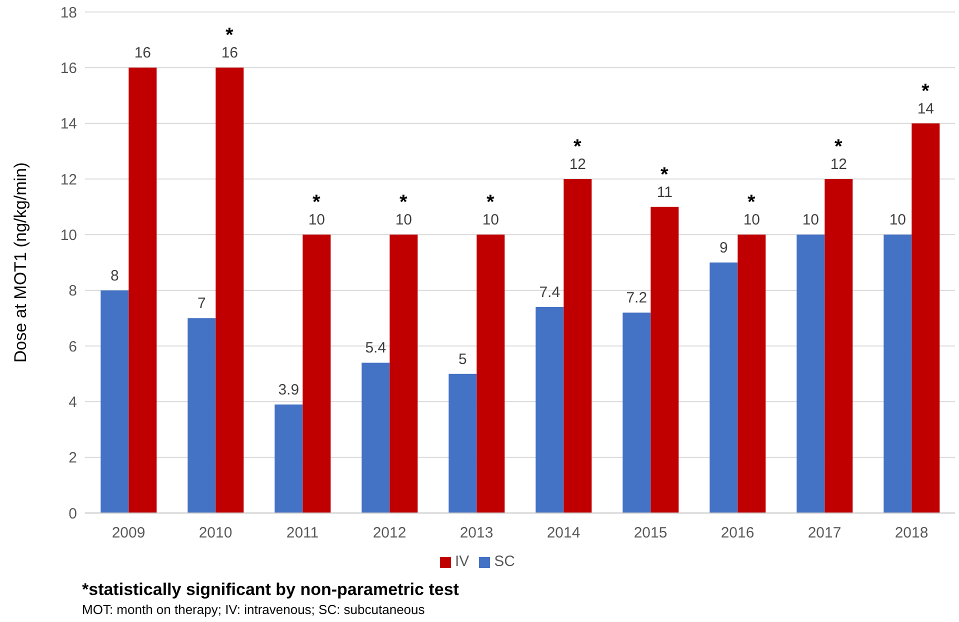 This screenshot has height=622, width=959. Describe the element at coordinates (302, 533) in the screenshot. I see `x-tick-label: 2011` at that location.